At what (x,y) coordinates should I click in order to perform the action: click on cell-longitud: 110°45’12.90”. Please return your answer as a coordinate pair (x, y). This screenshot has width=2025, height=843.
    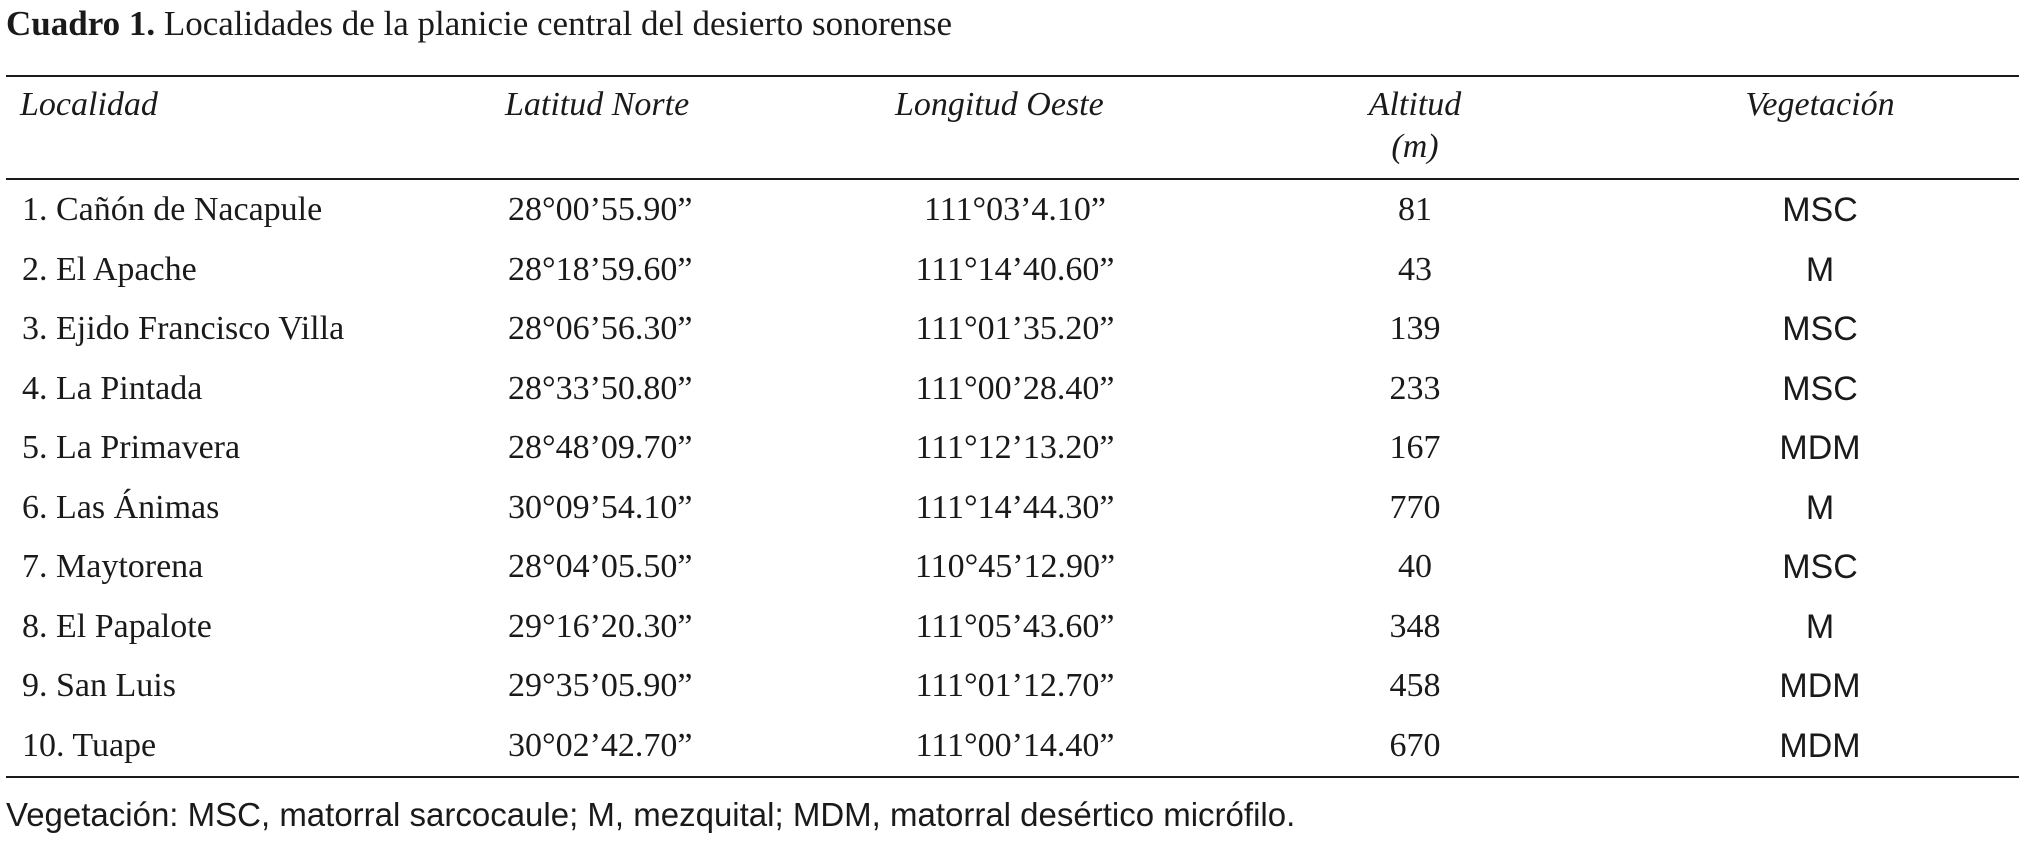
    Looking at the image, I should click on (1015, 566).